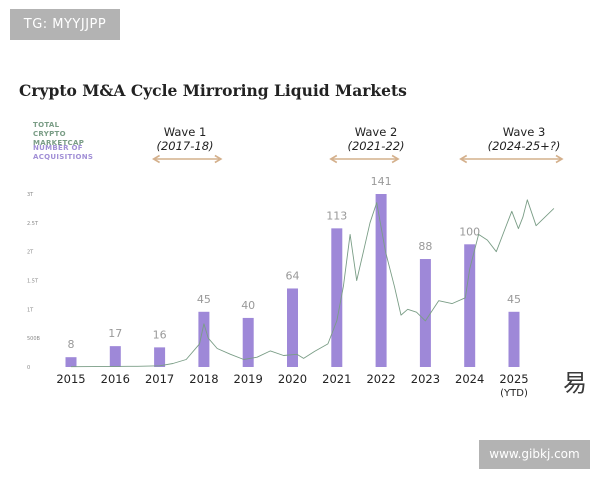 Image resolution: width=600 pixels, height=480 pixels. I want to click on x-tick-label: 2015, so click(70, 379).